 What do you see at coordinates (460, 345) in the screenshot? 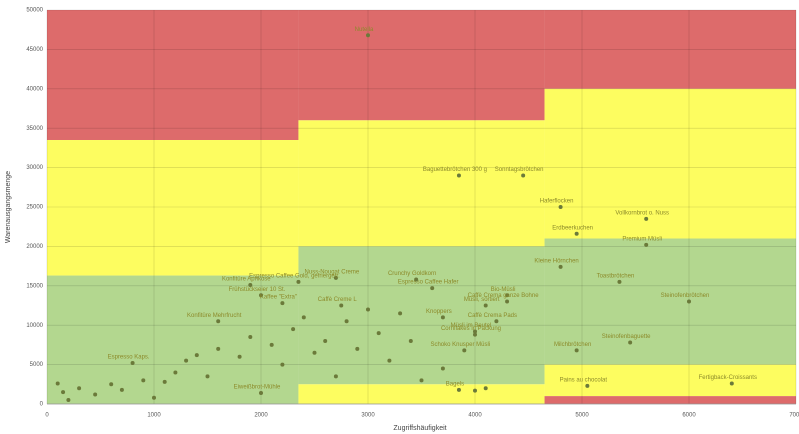
I see `point-label: Schoko Knusper Müsli` at bounding box center [460, 345].